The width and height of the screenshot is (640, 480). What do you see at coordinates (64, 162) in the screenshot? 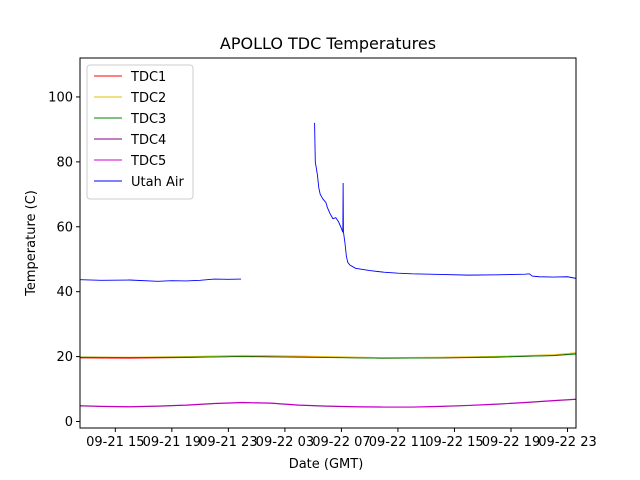
I see `y-tick-label: 80` at bounding box center [64, 162].